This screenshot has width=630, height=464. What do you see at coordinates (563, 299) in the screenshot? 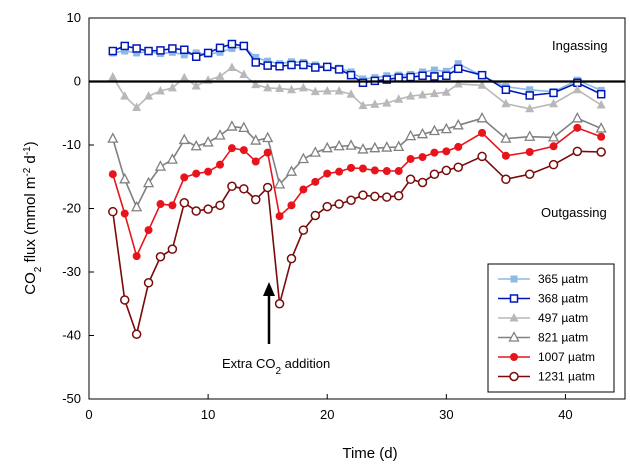
I see `legend-label: 368 µatm` at bounding box center [563, 299].